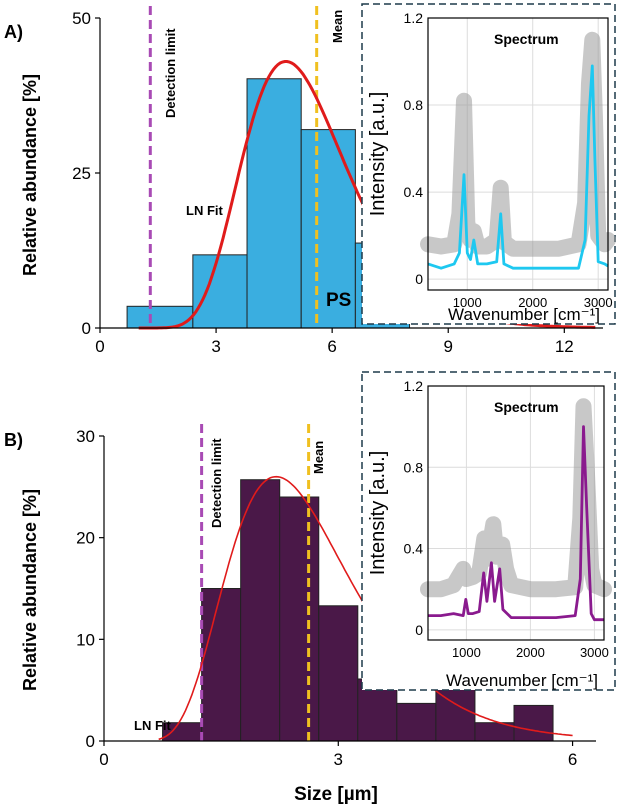  Describe the element at coordinates (337, 26) in the screenshot. I see `panel-a-mean-label: Mean` at that location.